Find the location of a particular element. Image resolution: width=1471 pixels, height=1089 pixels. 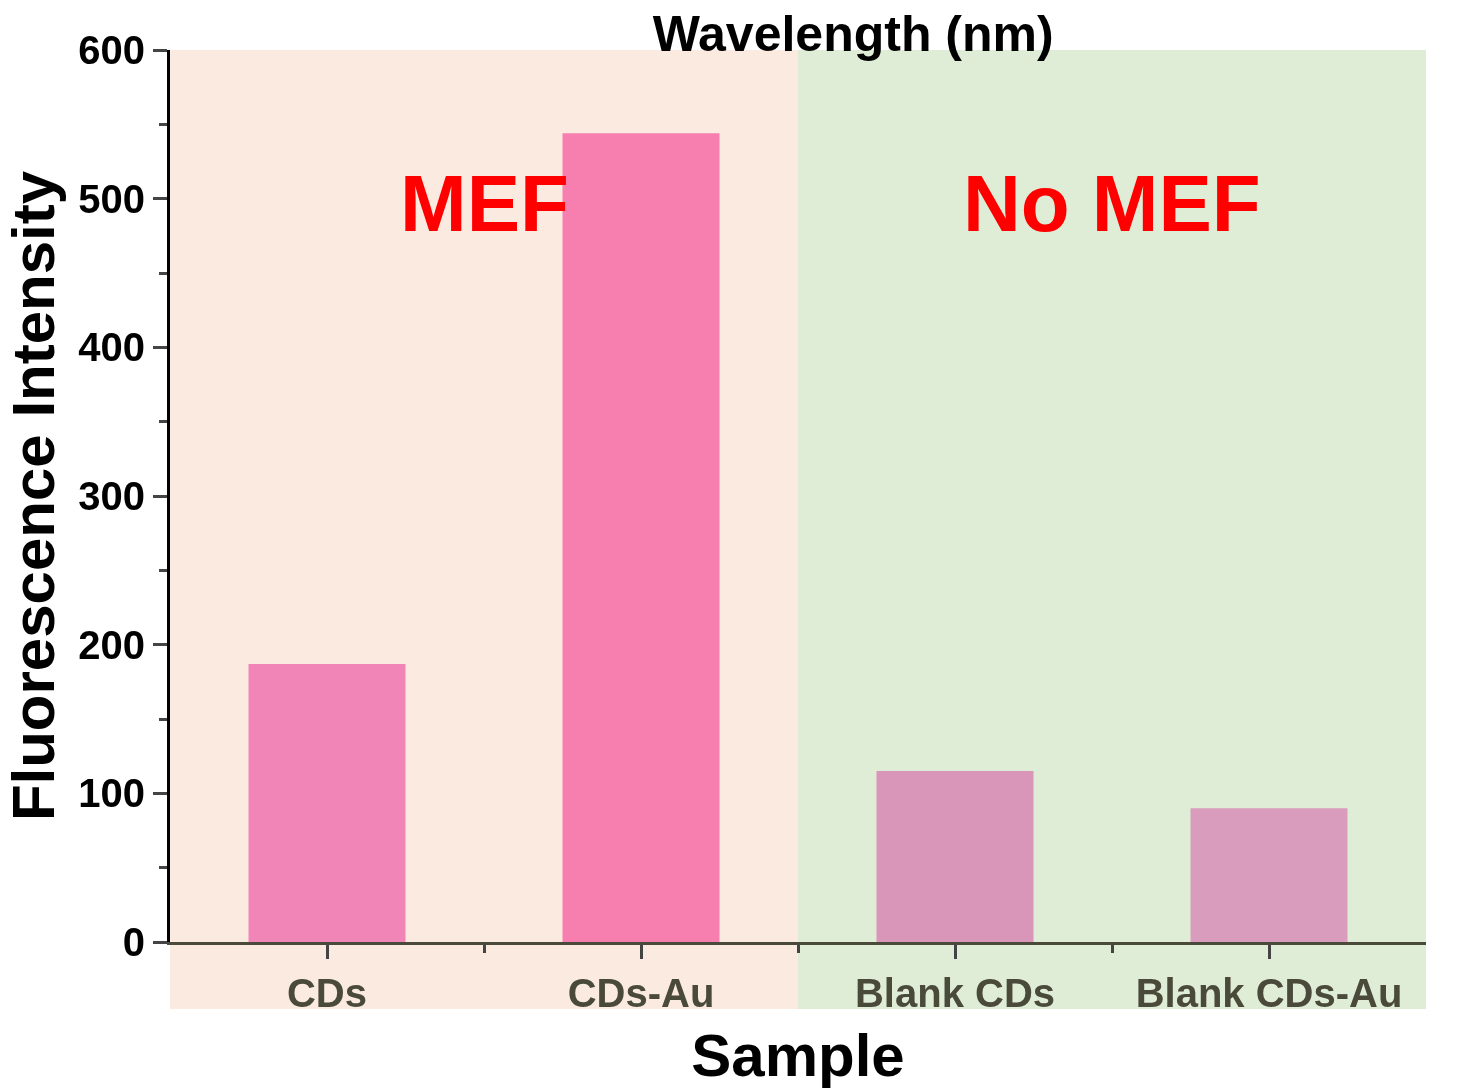

band-label: No MEF is located at coordinates (1112, 203).